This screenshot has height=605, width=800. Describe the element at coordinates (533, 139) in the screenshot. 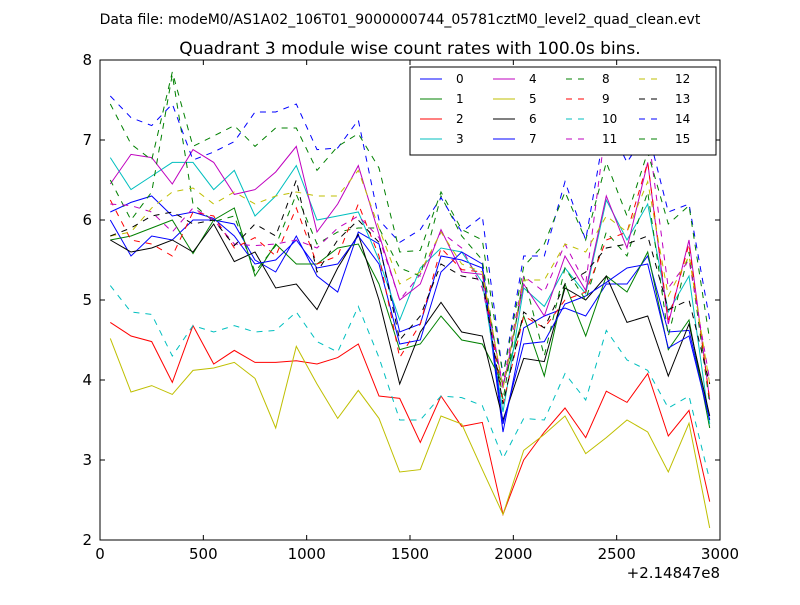

I see `legend-label-7: 7` at that location.